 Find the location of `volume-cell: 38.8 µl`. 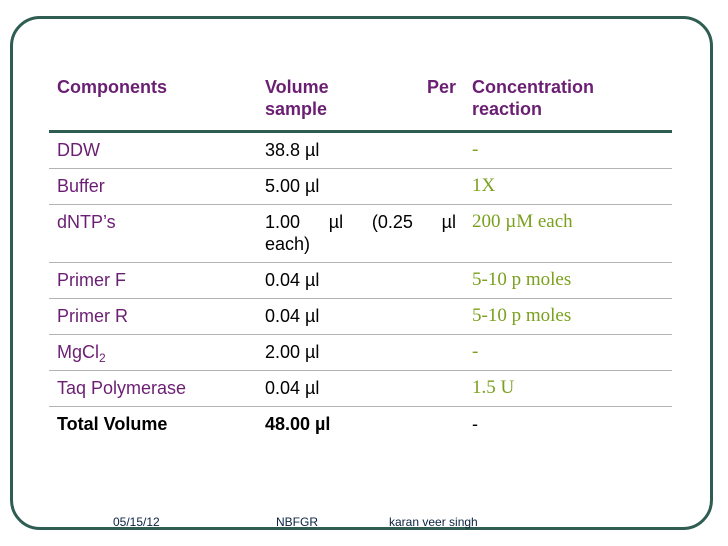

volume-cell: 38.8 µl is located at coordinates (360, 150).